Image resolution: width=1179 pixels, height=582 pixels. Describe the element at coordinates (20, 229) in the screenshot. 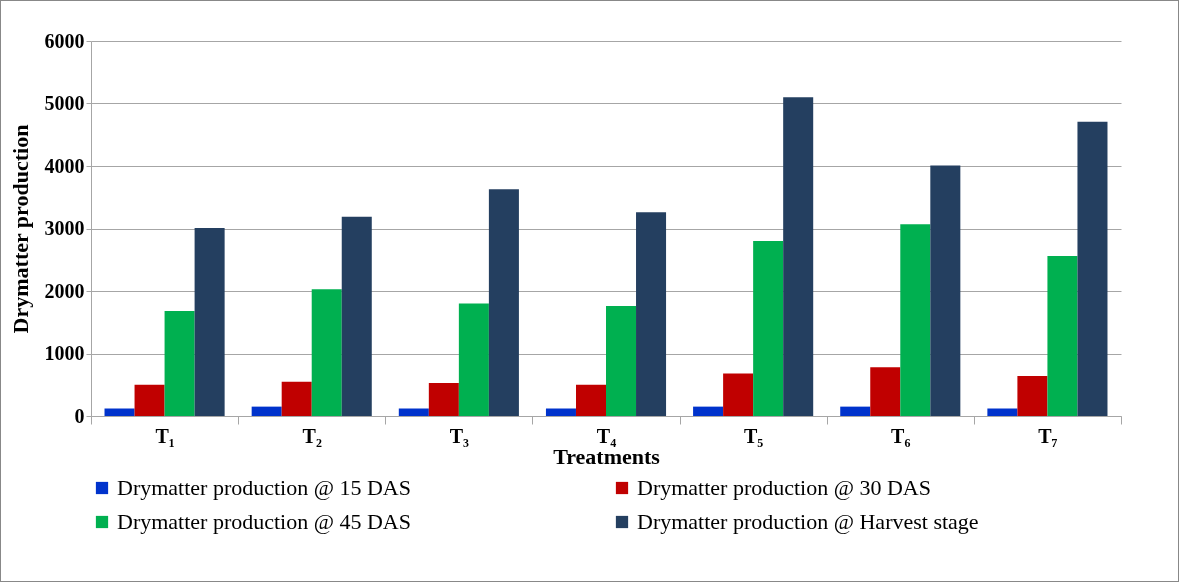

I see `y-axis-title: Drymatter production` at that location.